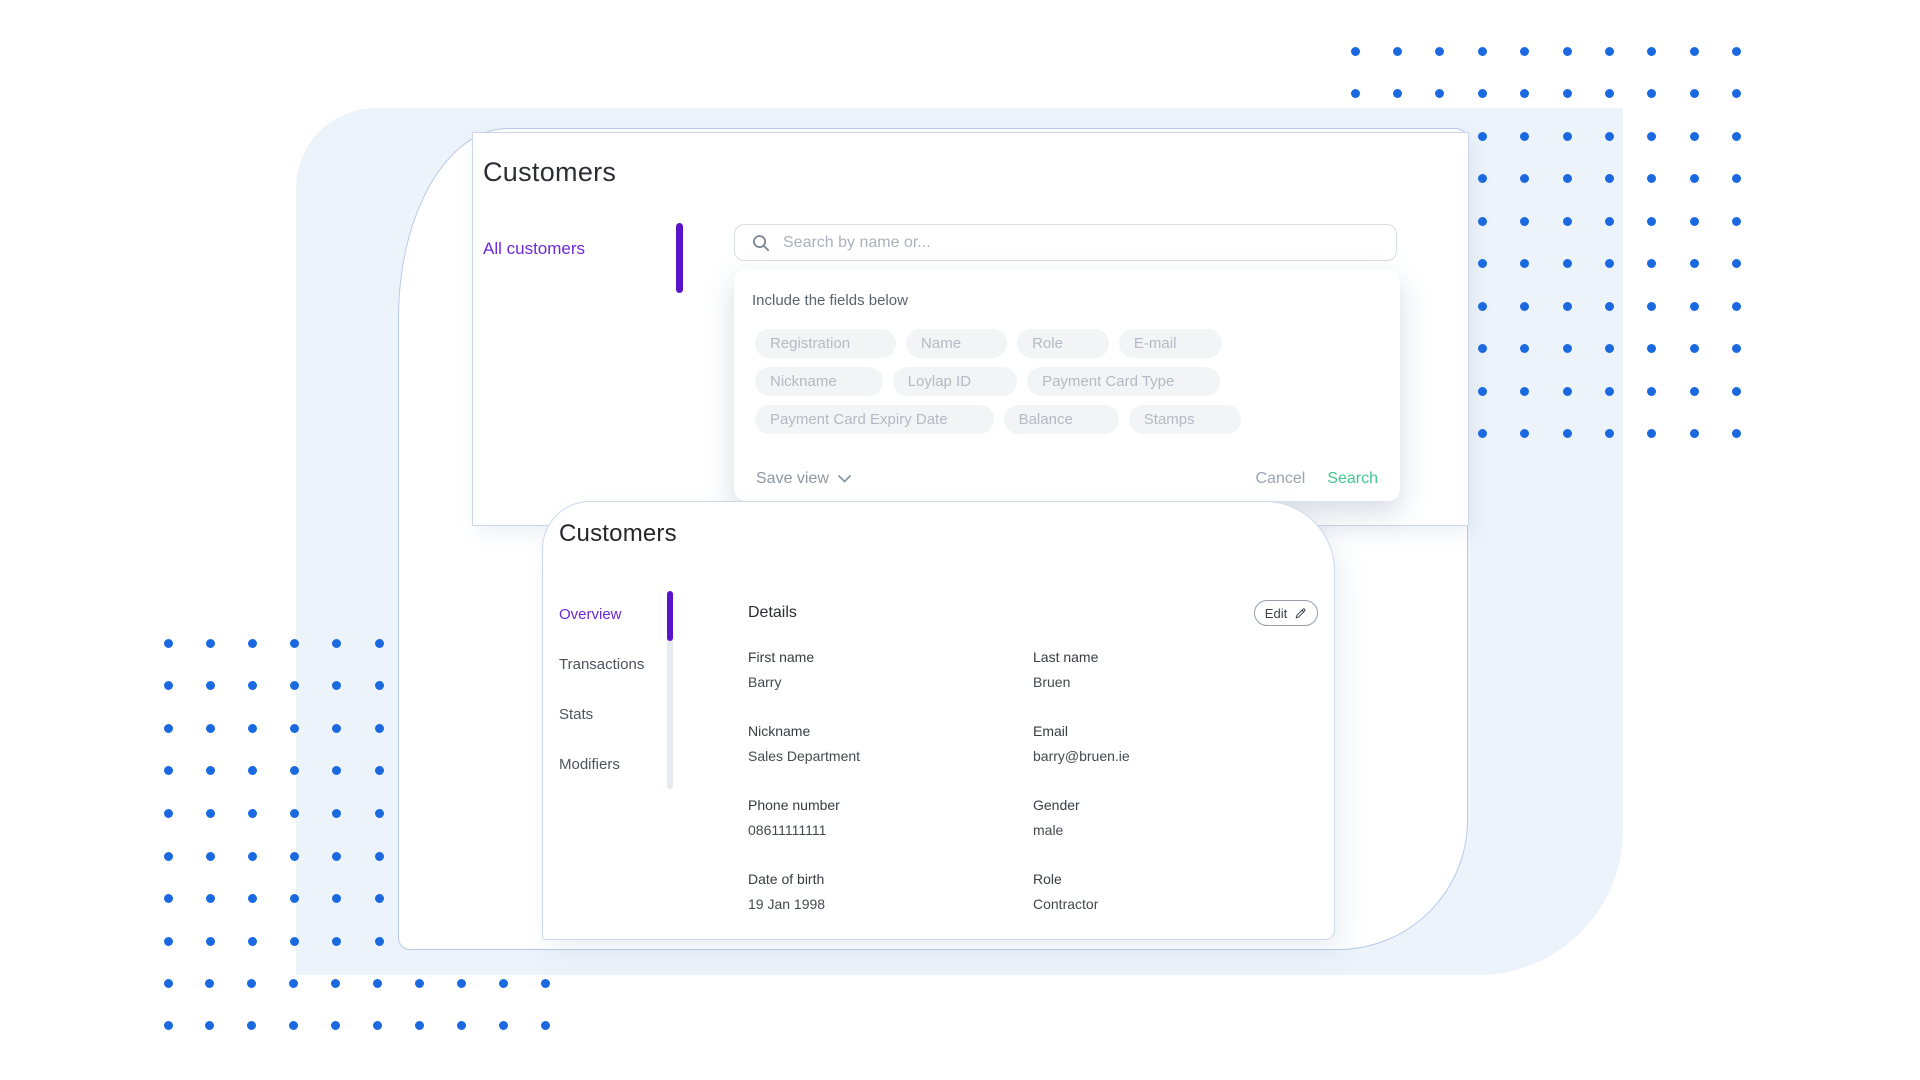 The image size is (1920, 1080). I want to click on detail-field: Date of birth 19 Jan 1998, so click(890, 908).